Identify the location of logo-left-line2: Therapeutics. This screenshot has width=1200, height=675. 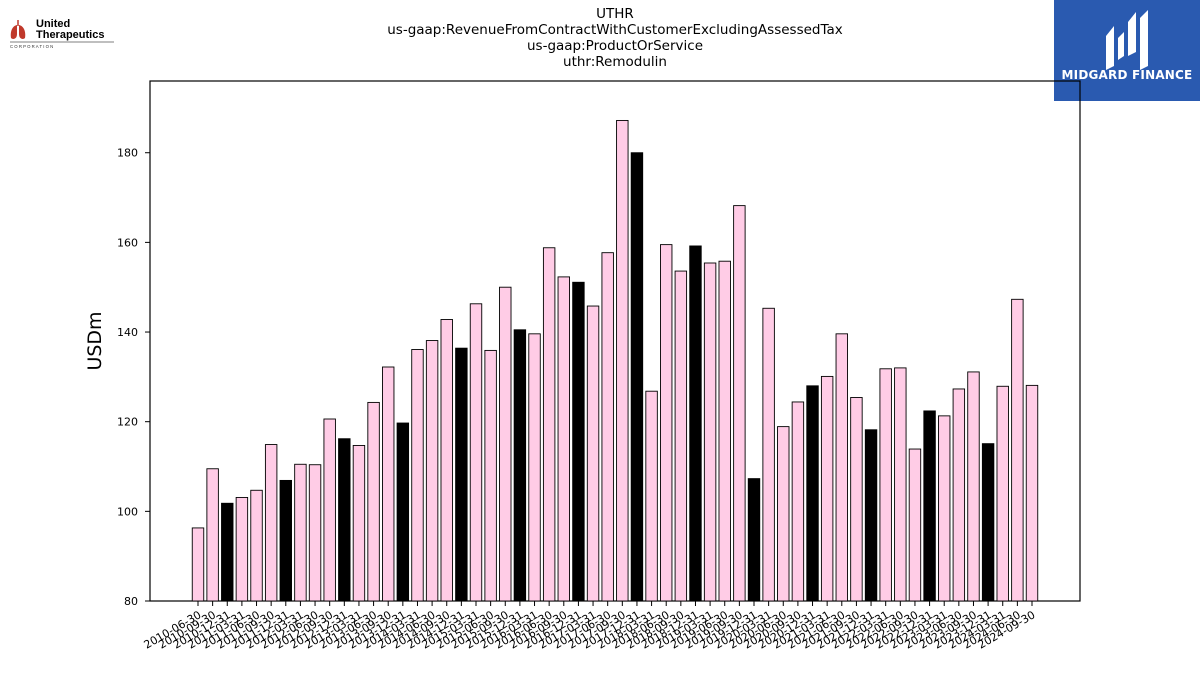
(70, 35).